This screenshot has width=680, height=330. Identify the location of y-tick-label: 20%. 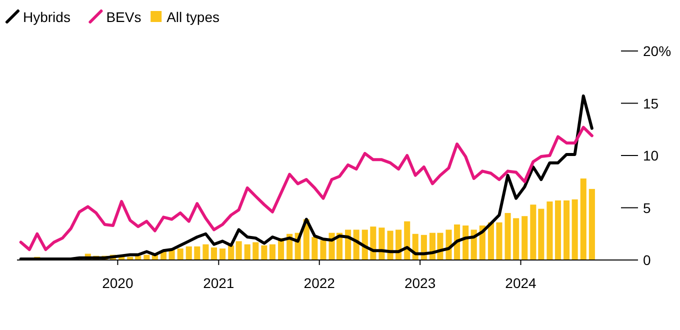
(657, 51).